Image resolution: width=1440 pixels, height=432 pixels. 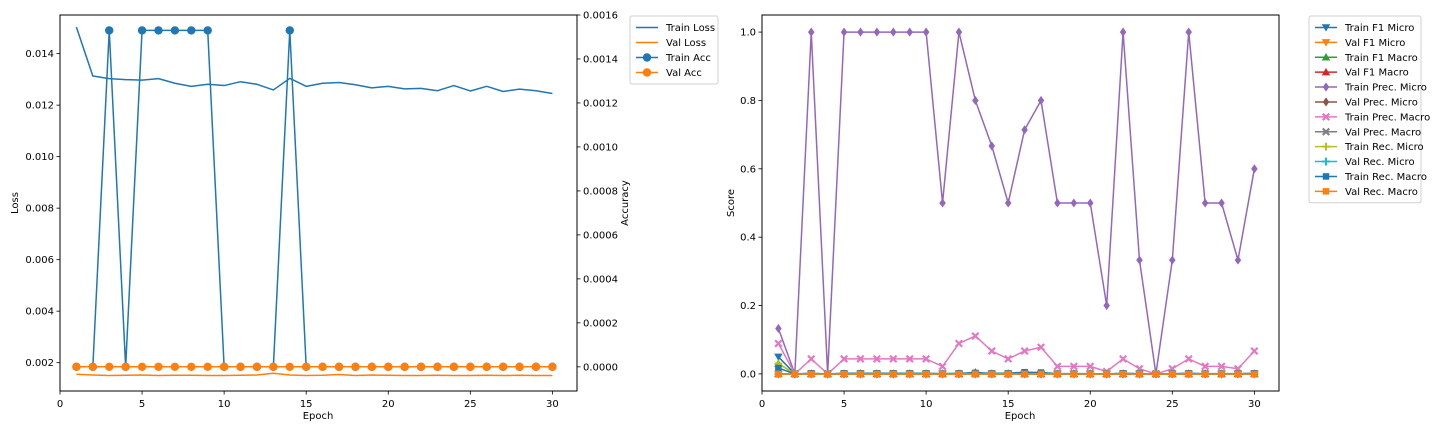 I want to click on right-y-tick-label: 0.0014, so click(x=600, y=59).